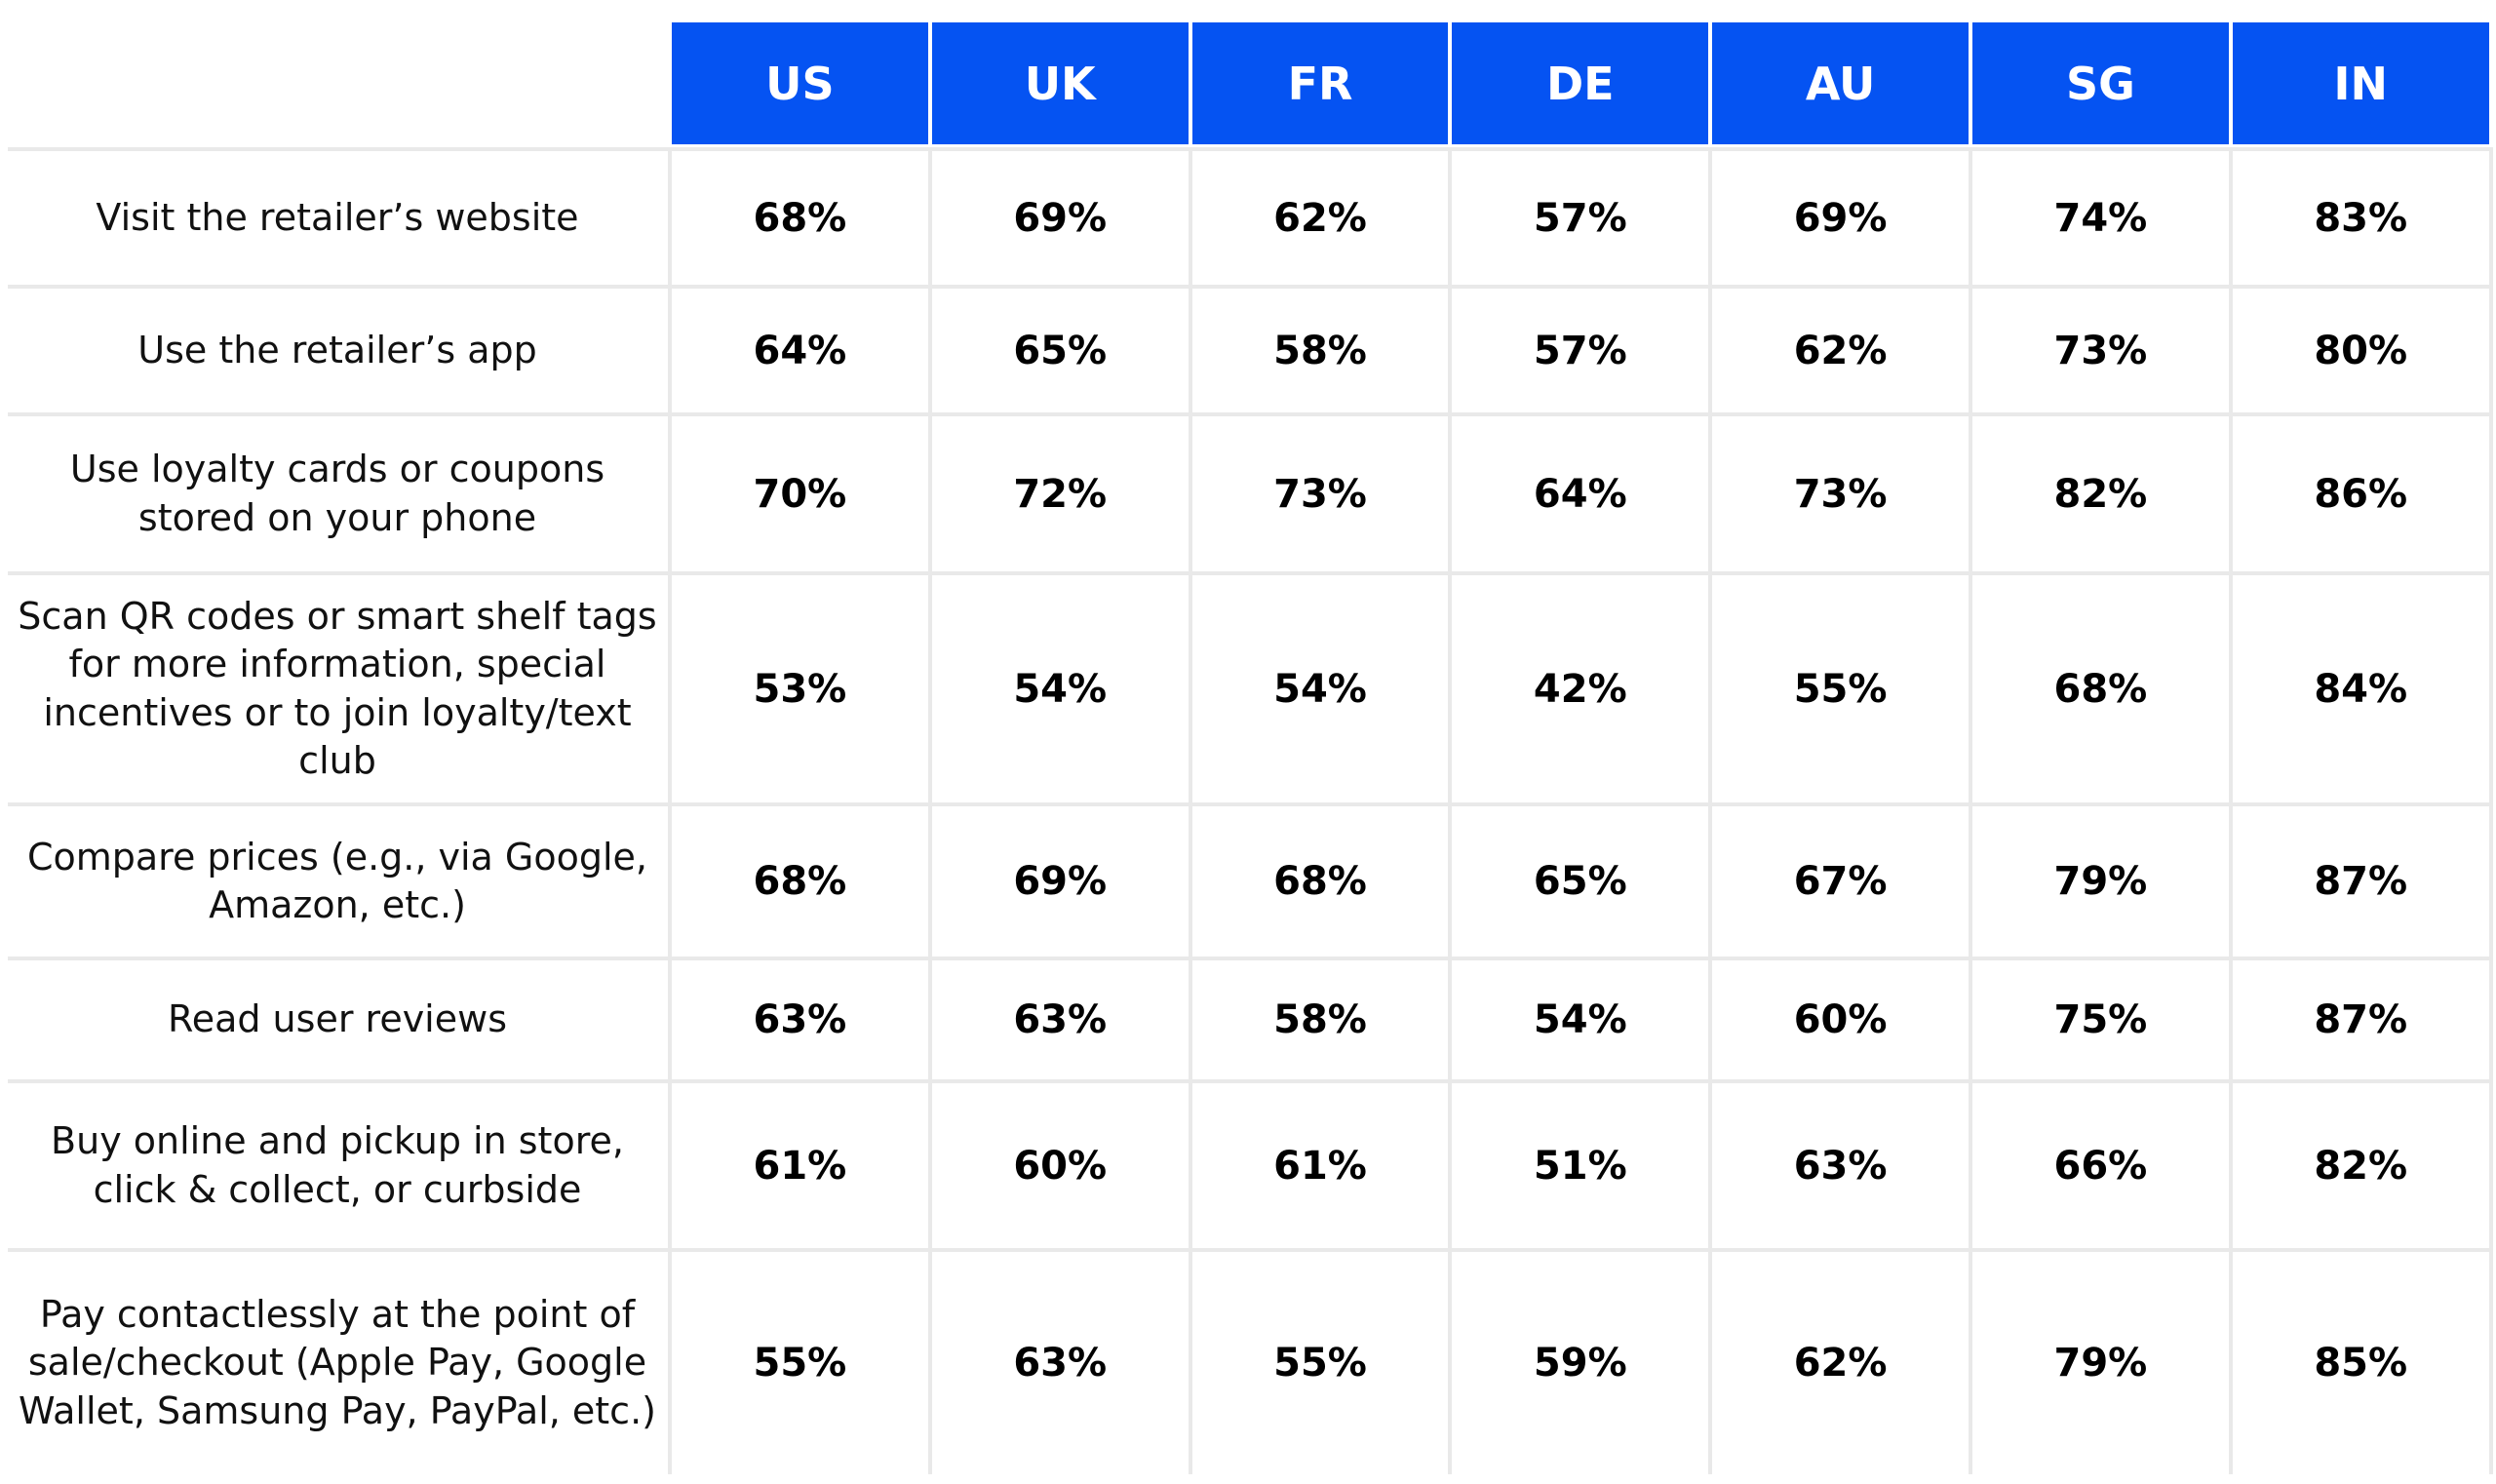 The image size is (2496, 1484). Describe the element at coordinates (2361, 689) in the screenshot. I see `value-cell: 84%` at that location.